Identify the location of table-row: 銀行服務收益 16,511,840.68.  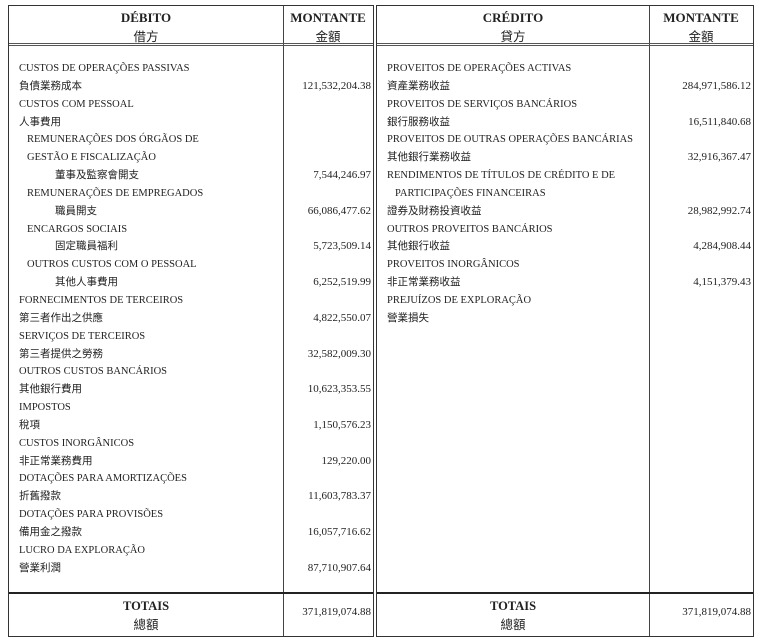
(565, 123).